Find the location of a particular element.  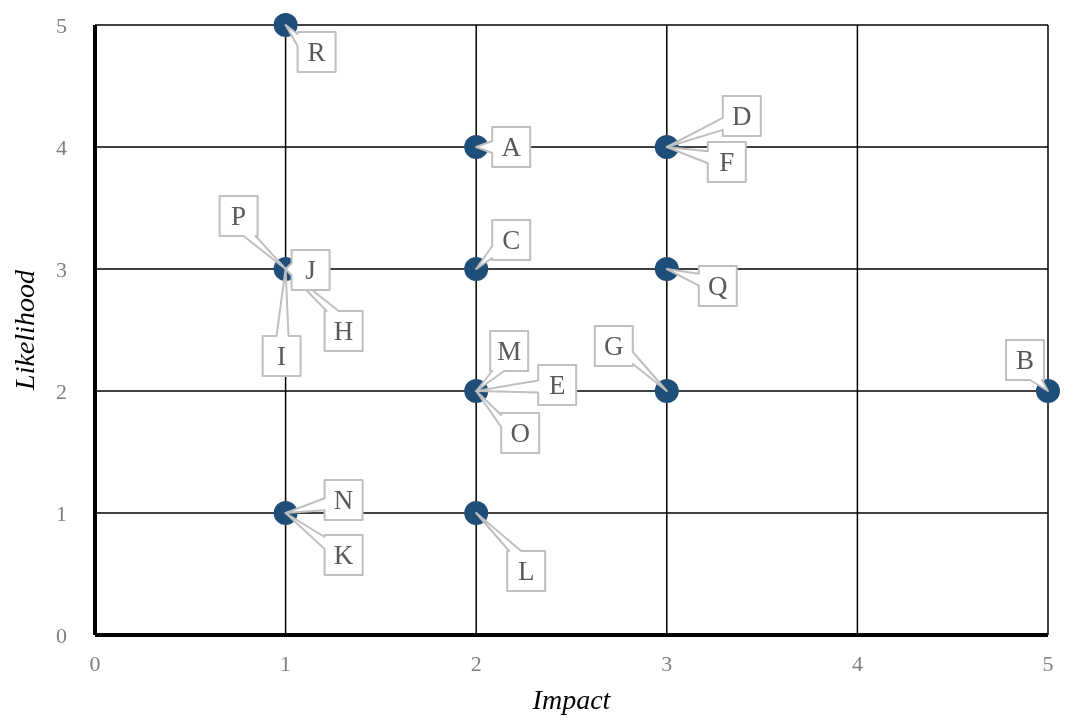

y-tick-label: 1 is located at coordinates (61, 513).